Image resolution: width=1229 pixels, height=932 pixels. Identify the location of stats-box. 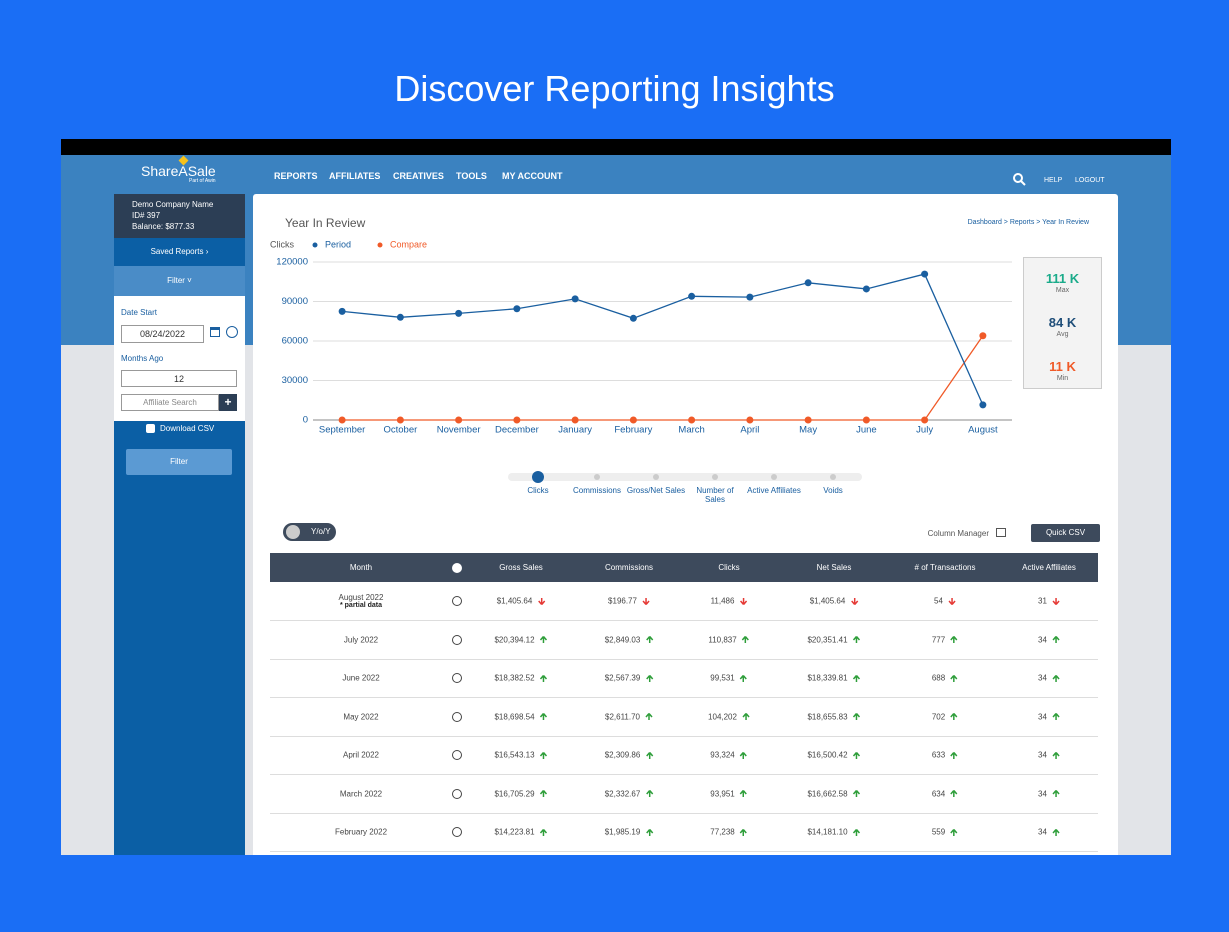
(1062, 323).